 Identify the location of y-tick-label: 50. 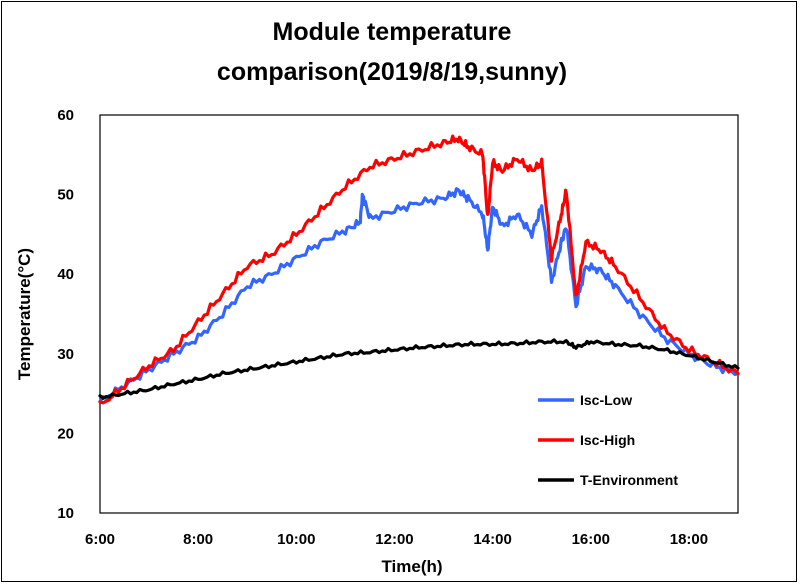
(65, 195).